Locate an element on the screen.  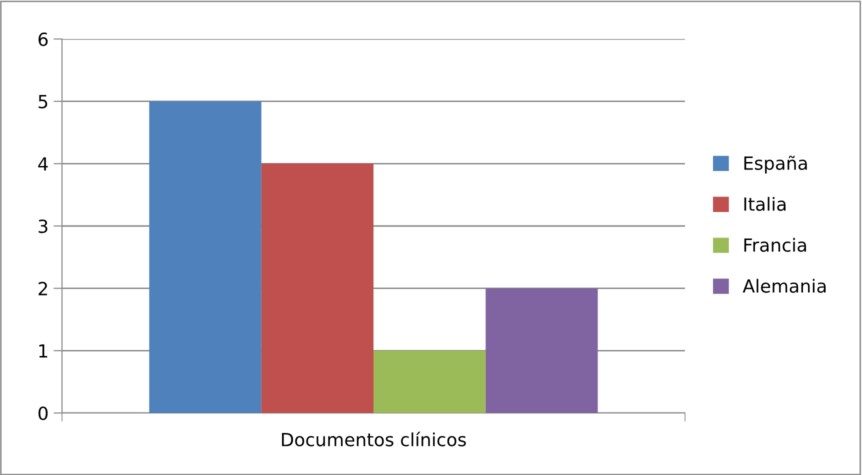
x-tick-label: Documentos clínicos is located at coordinates (374, 439).